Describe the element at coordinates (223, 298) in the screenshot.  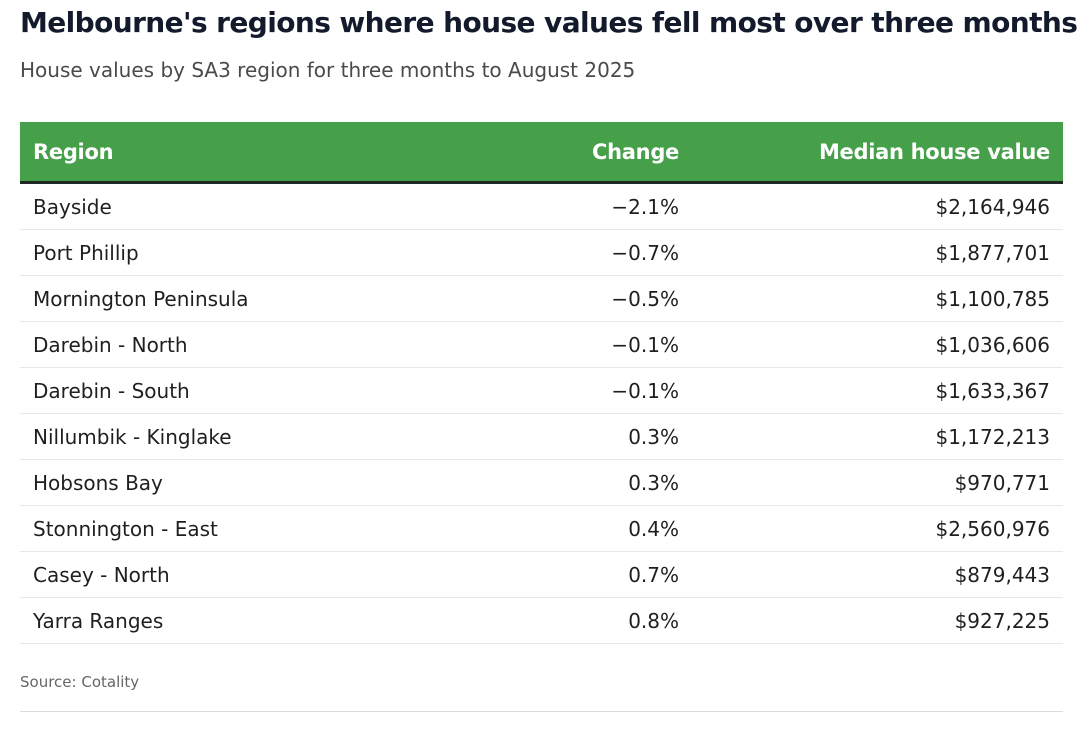
I see `region-cell: Mornington Peninsula` at that location.